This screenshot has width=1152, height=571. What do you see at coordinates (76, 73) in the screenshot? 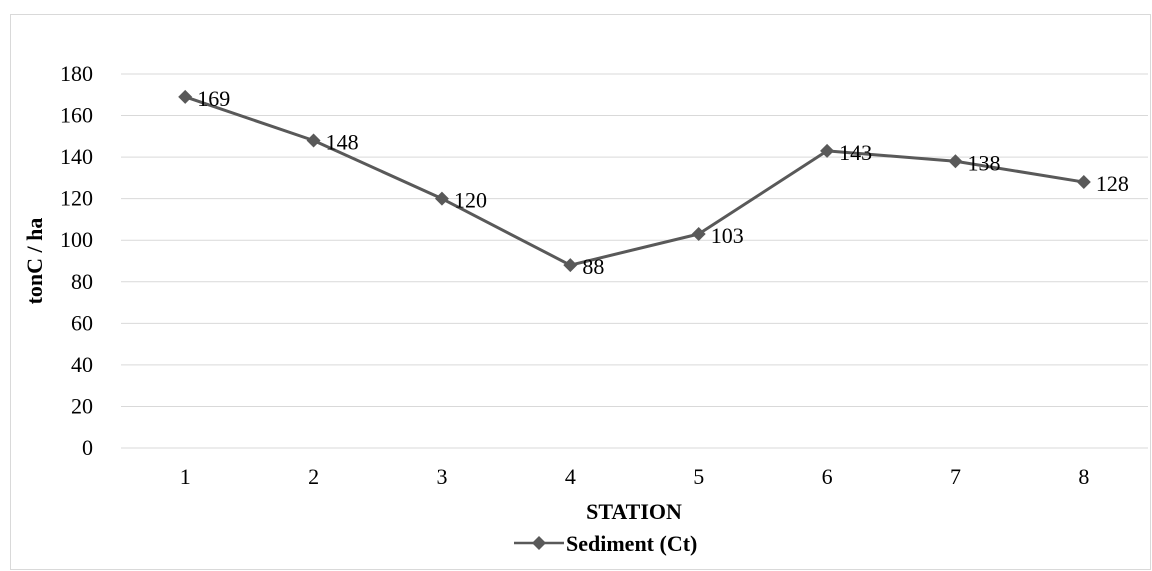
I see `y-tick-label: 180` at bounding box center [76, 73].